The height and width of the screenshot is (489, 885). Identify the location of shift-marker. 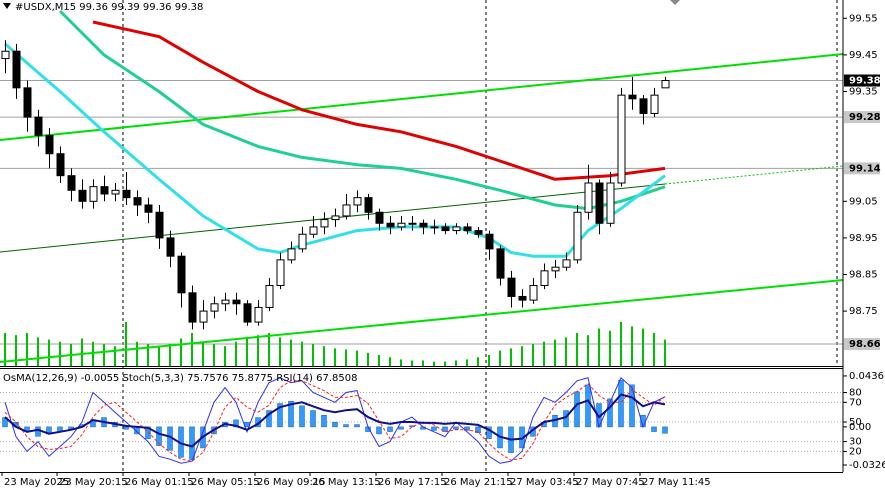
(675, 2).